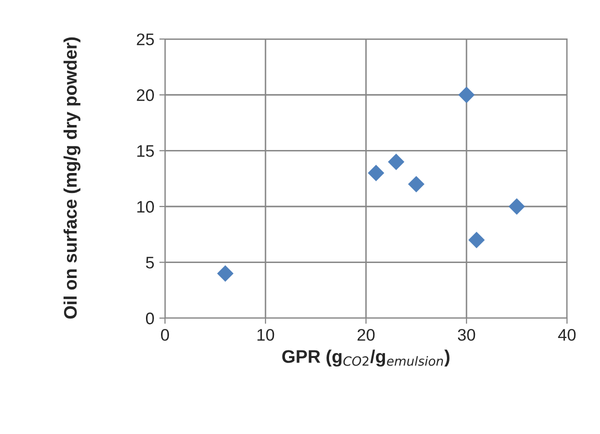 This screenshot has width=600, height=434. What do you see at coordinates (72, 178) in the screenshot?
I see `y-axis-title: Oil on surface (mg/g dry powder)` at bounding box center [72, 178].